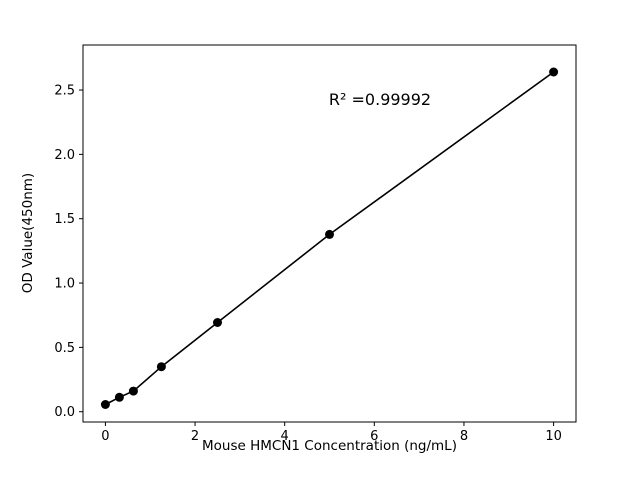 The height and width of the screenshot is (480, 640). I want to click on y-tick-label: 2.0, so click(64, 155).